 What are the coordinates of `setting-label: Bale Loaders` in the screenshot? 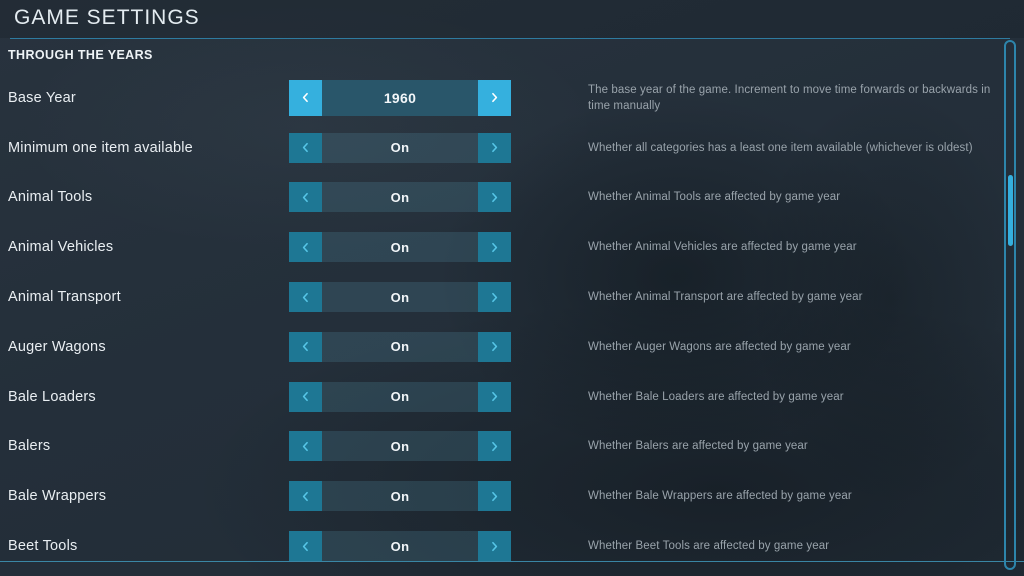 It's located at (52, 396).